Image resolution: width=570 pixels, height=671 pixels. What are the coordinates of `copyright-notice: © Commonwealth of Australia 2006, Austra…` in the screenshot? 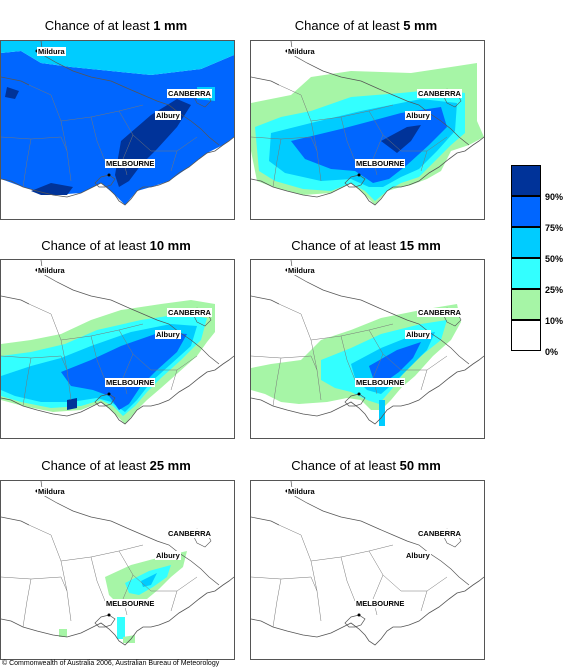 It's located at (111, 663).